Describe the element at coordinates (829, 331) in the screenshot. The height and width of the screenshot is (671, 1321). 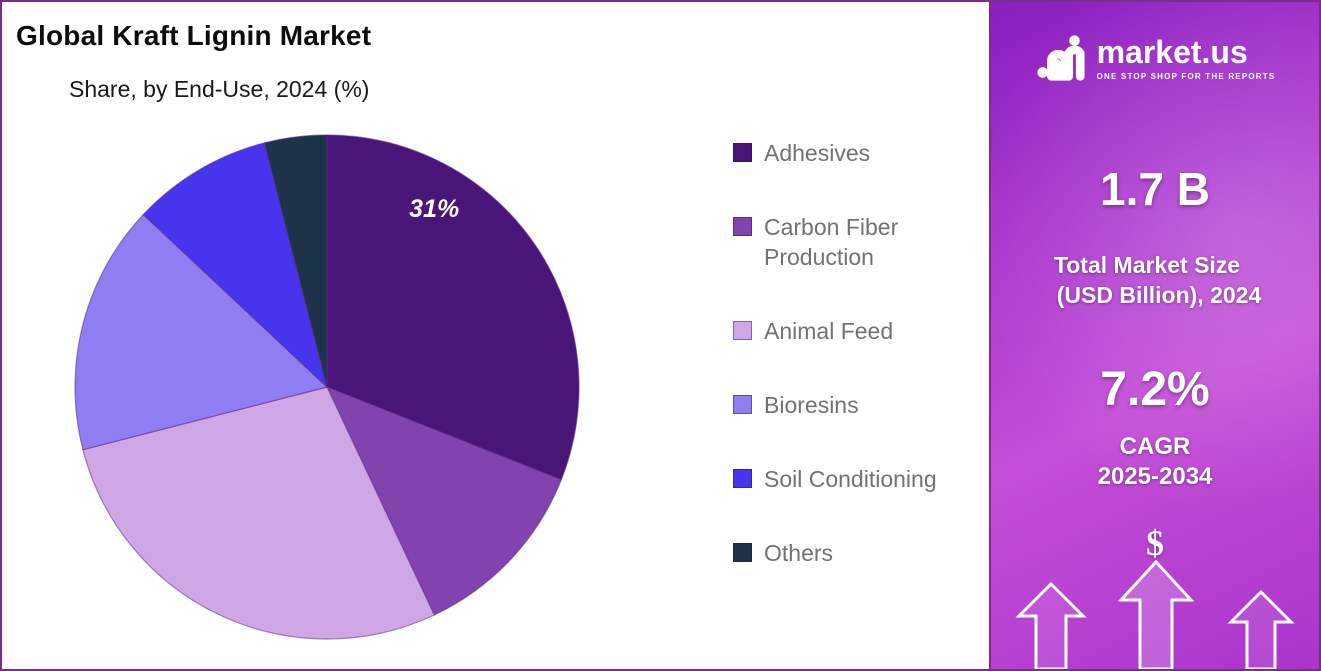
I see `legend-label: Animal Feed` at that location.